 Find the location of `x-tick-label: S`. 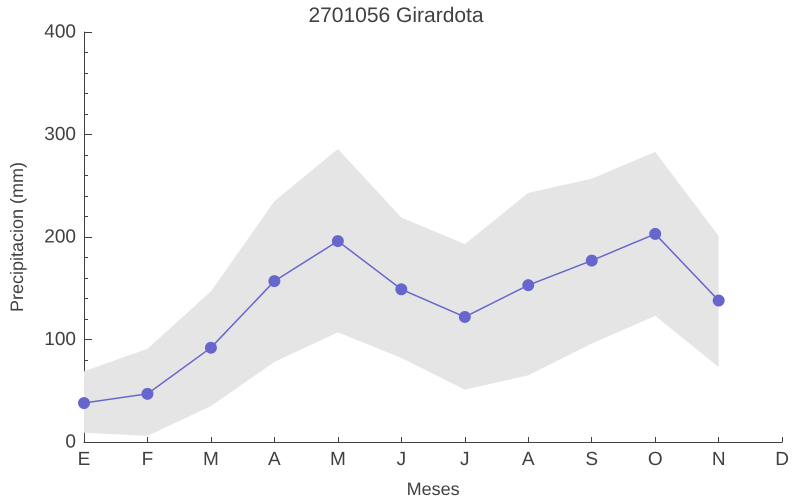

x-tick-label: S is located at coordinates (591, 459).